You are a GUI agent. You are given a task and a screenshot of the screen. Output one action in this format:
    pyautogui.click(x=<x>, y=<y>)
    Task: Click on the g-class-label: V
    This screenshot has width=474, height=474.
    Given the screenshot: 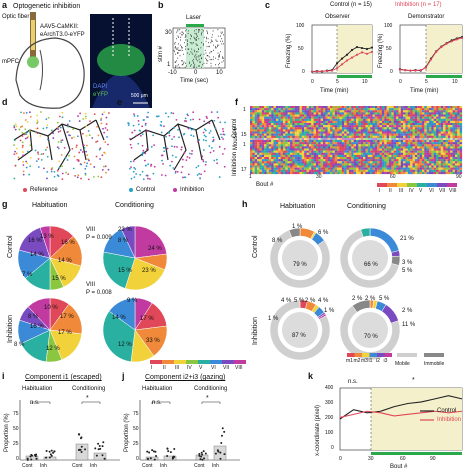 What is the action you would take?
    pyautogui.click(x=201, y=368)
    